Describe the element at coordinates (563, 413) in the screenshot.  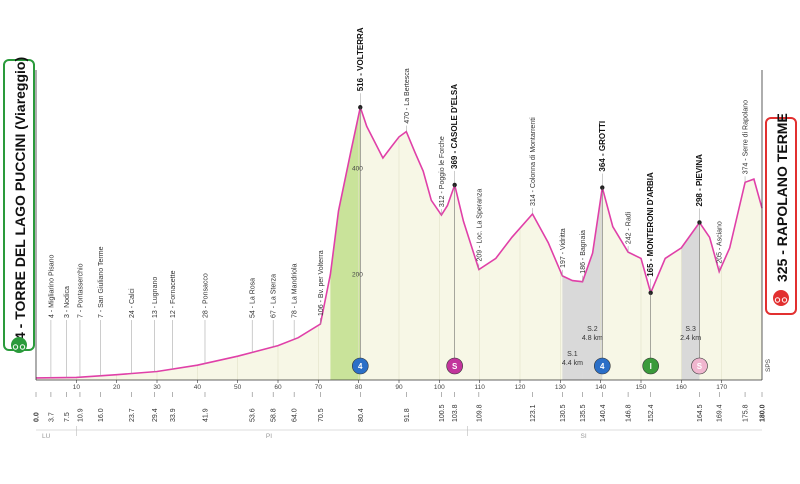
I see `km-label-19: 130.5` at that location.